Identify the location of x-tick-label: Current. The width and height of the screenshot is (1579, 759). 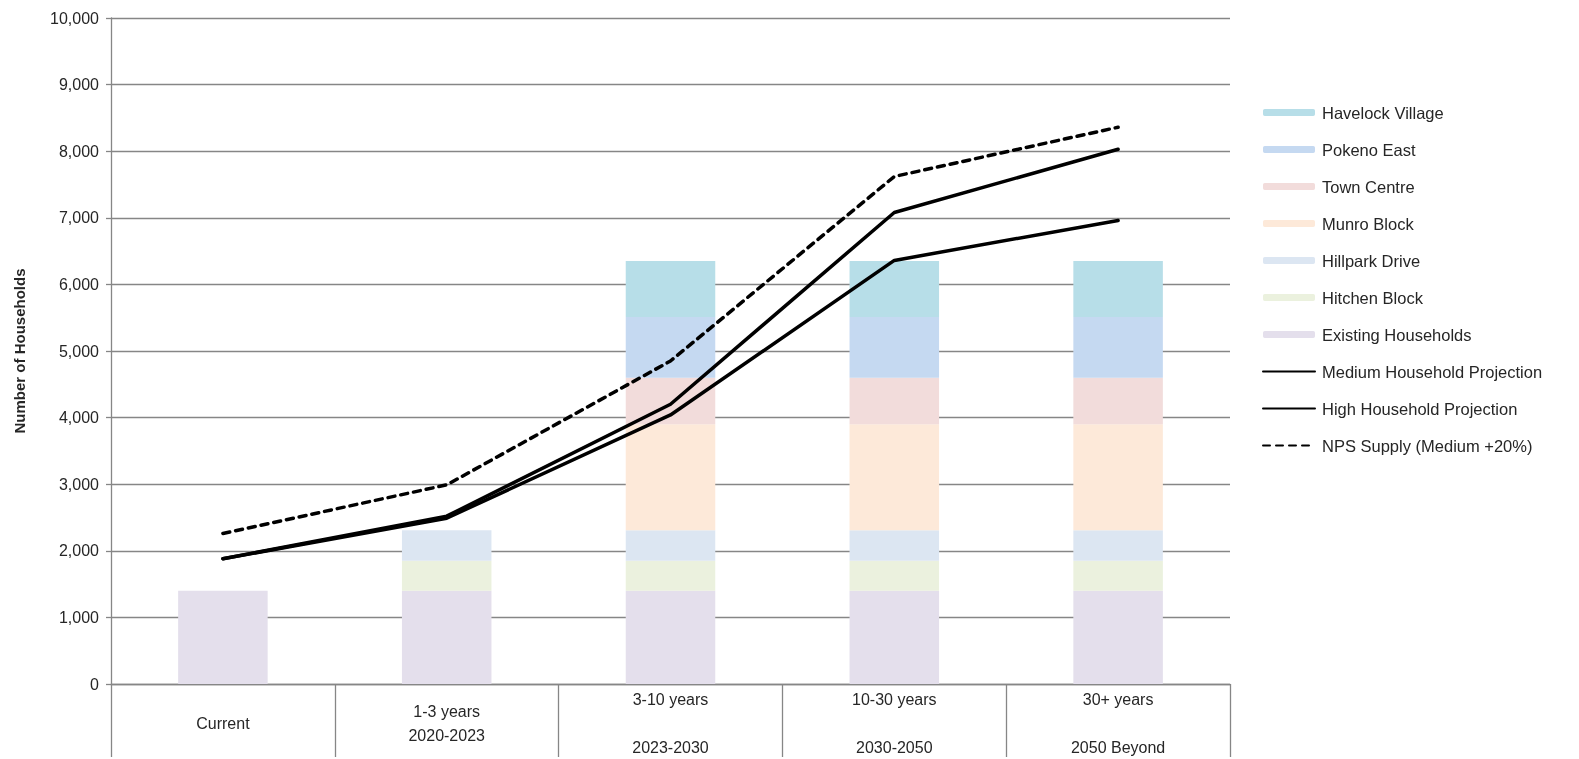
(223, 723).